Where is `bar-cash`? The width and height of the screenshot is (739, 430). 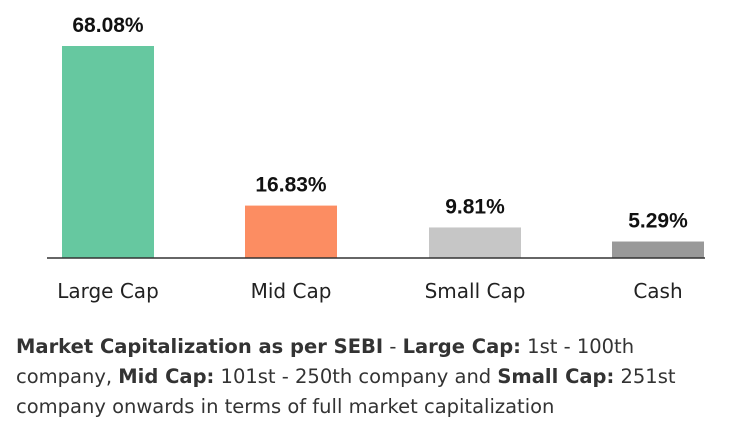 bar-cash is located at coordinates (658, 249).